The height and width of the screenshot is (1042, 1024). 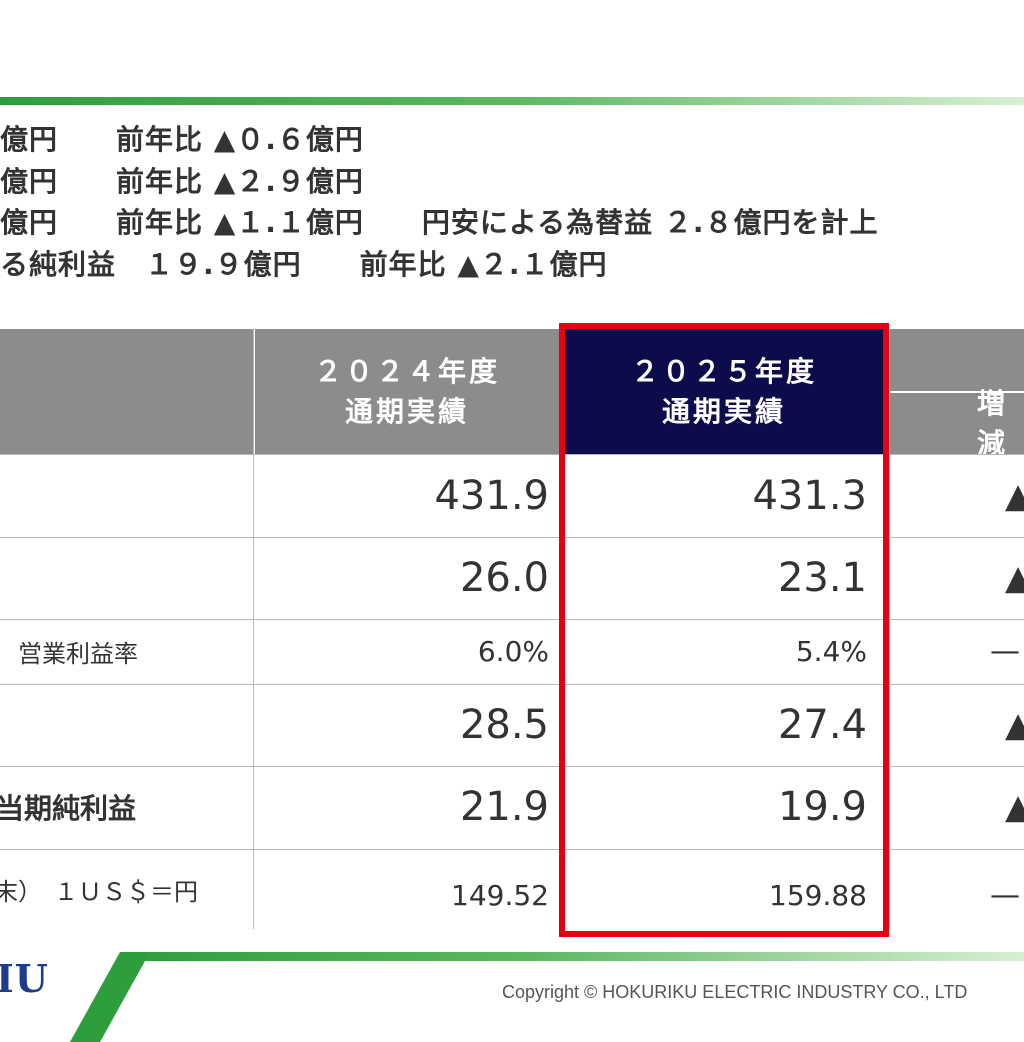 I want to click on row-1-2024: 431.9, so click(x=491, y=496).